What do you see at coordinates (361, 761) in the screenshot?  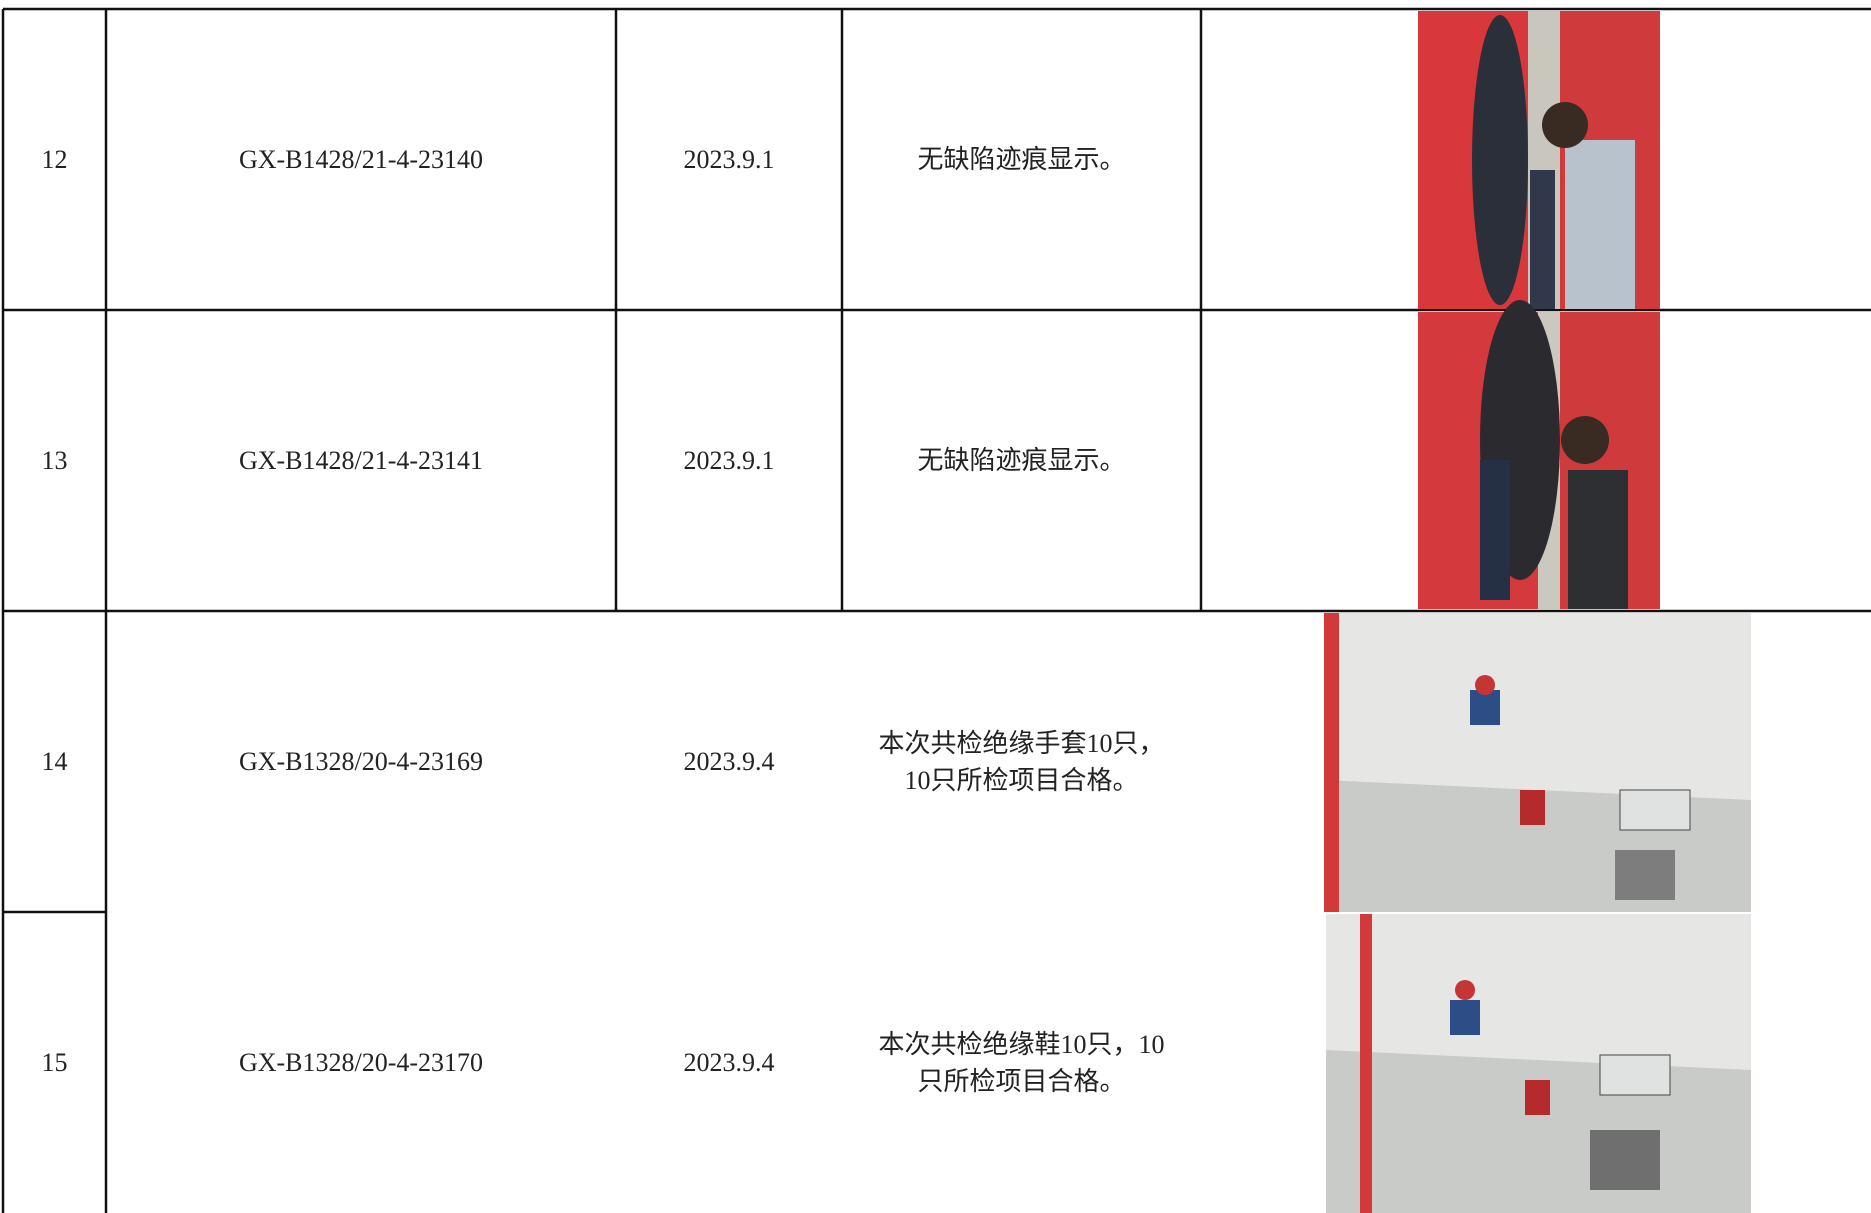 I see `code-cell: GX-B1328/20-4-23169` at bounding box center [361, 761].